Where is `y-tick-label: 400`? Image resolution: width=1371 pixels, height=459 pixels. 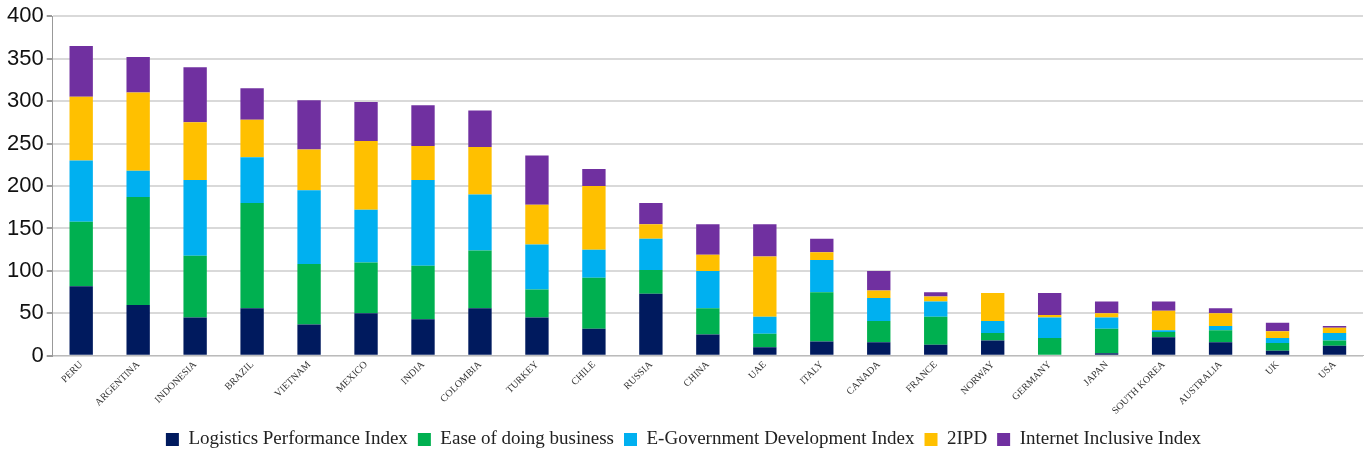 y-tick-label: 400 is located at coordinates (25, 15).